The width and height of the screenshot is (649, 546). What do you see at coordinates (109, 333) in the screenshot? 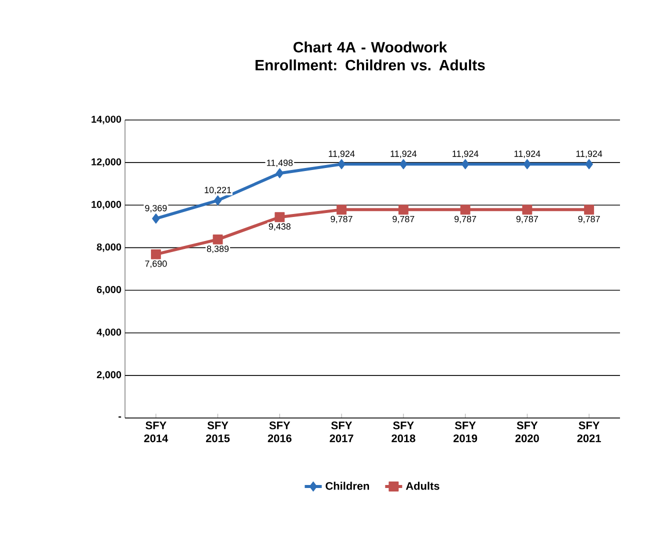
I see `y-tick-label: 4,000` at bounding box center [109, 333].